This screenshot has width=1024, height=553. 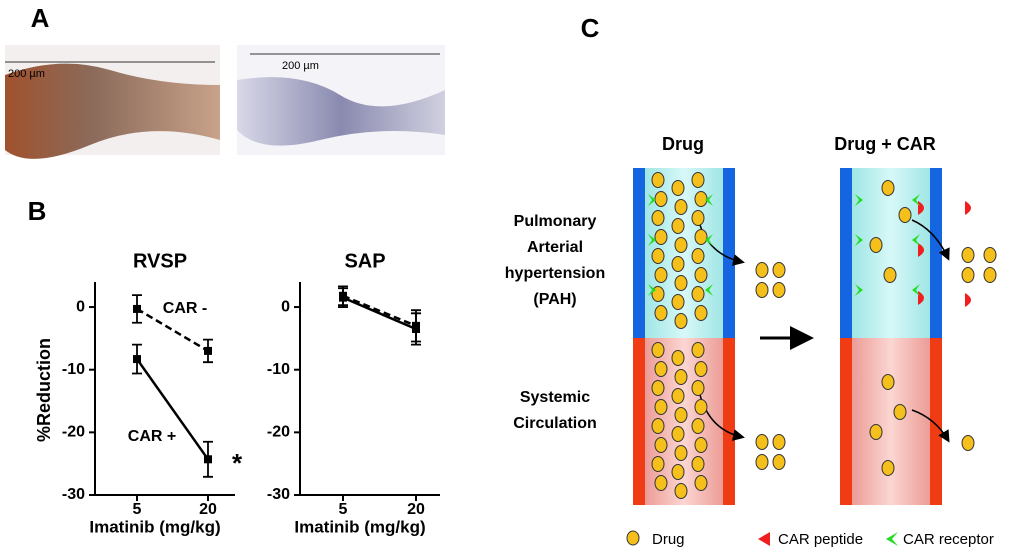 I want to click on panel-label: C, so click(x=590, y=28).